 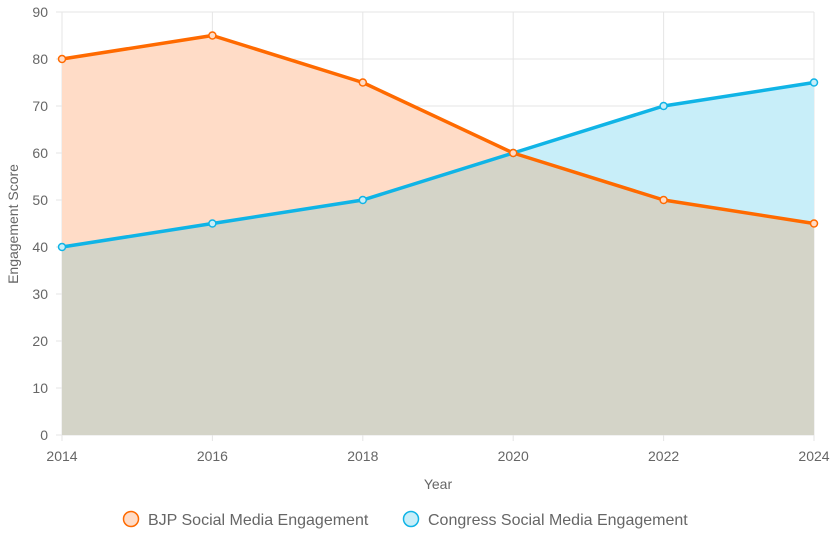 What do you see at coordinates (40, 388) in the screenshot?
I see `y-tick-label: 10` at bounding box center [40, 388].